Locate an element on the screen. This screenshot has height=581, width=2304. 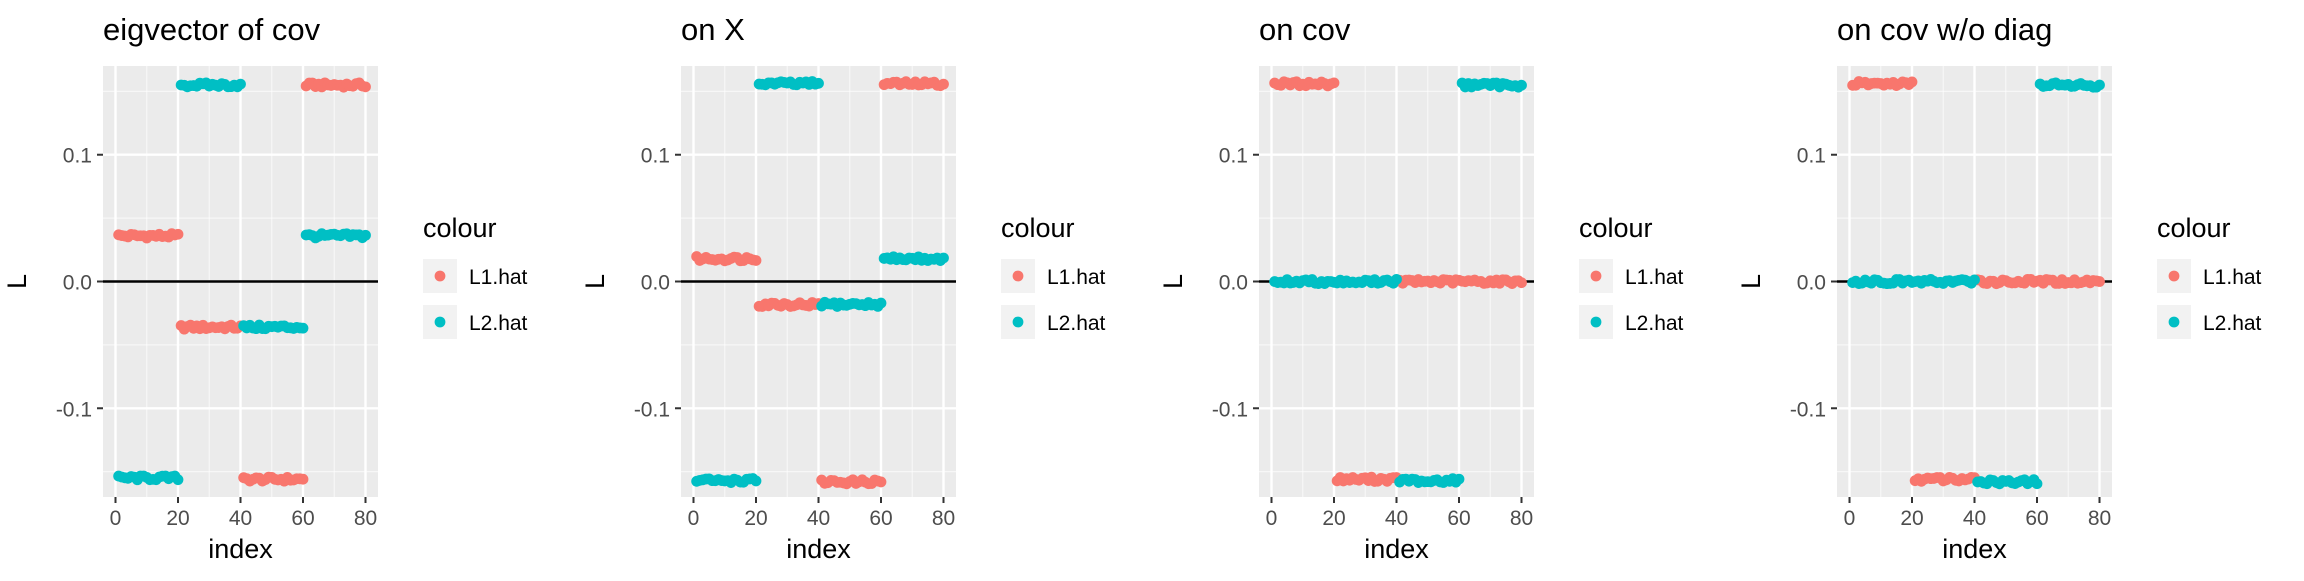
panel-title: on cov w/o diag is located at coordinates (1944, 29).